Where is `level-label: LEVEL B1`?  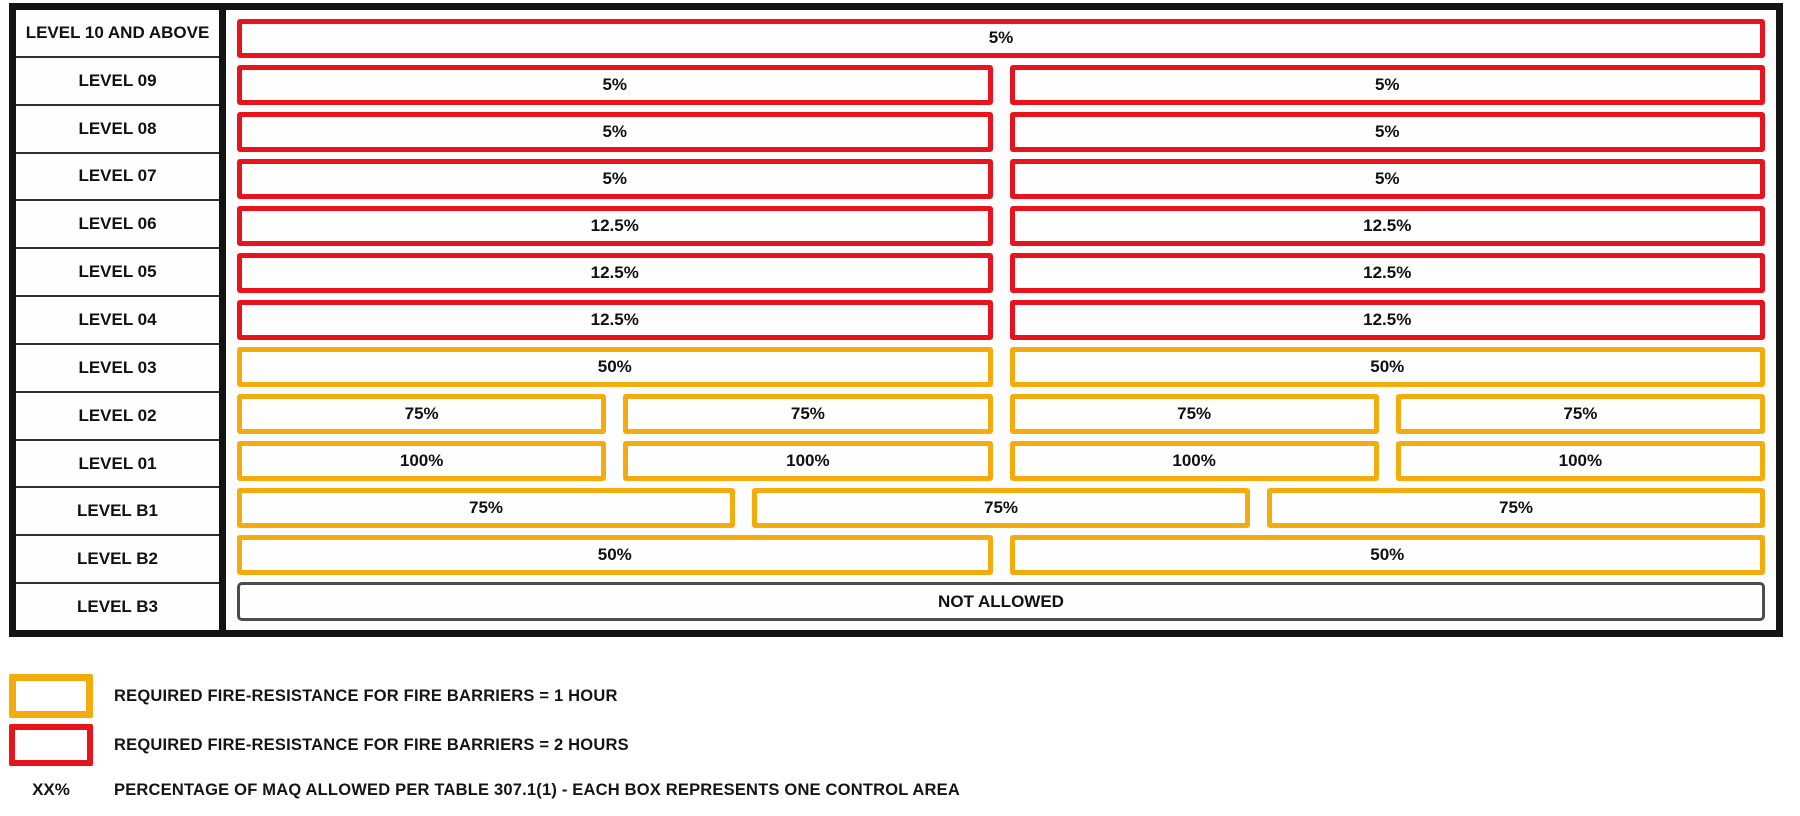 level-label: LEVEL B1 is located at coordinates (117, 512).